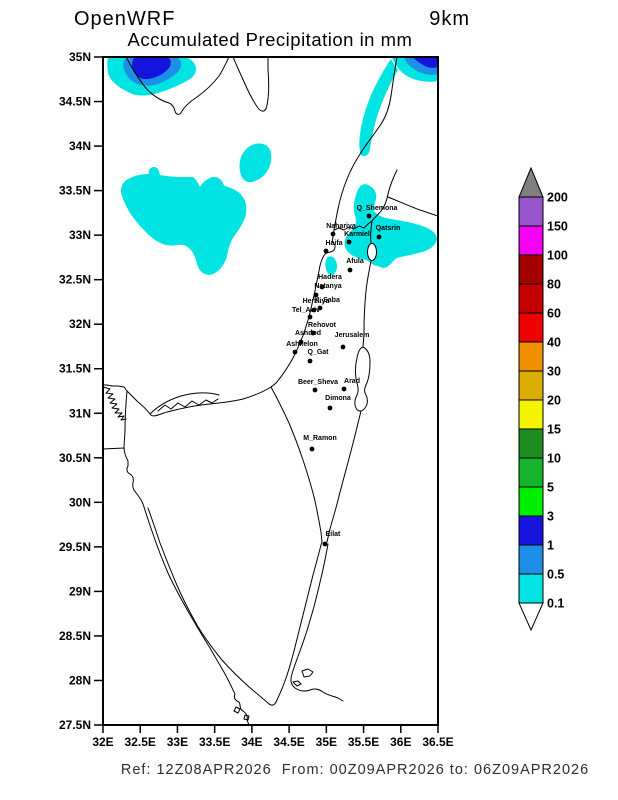 The image size is (618, 800). What do you see at coordinates (377, 208) in the screenshot?
I see `city-label-Q_Shemona: Q_Shemona` at bounding box center [377, 208].